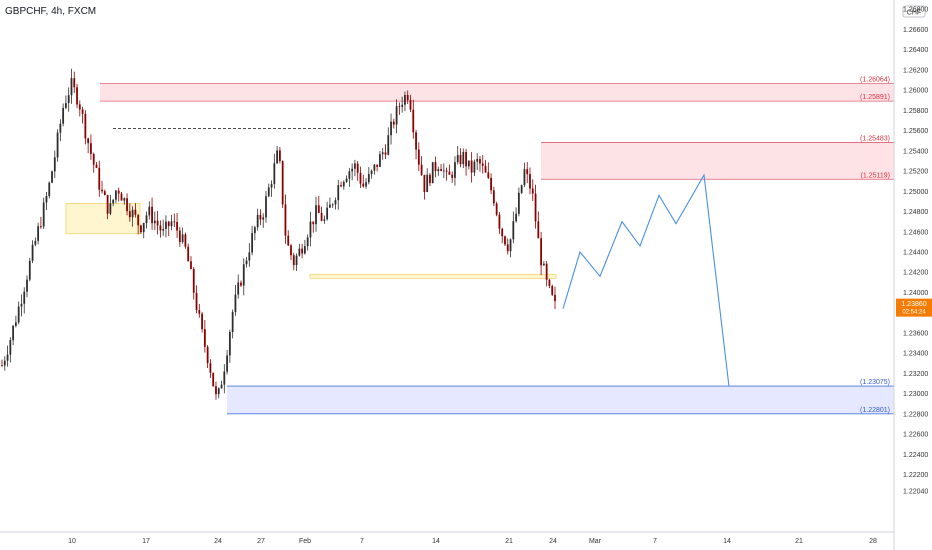 The width and height of the screenshot is (932, 550). I want to click on x-tick-label: 24, so click(553, 541).